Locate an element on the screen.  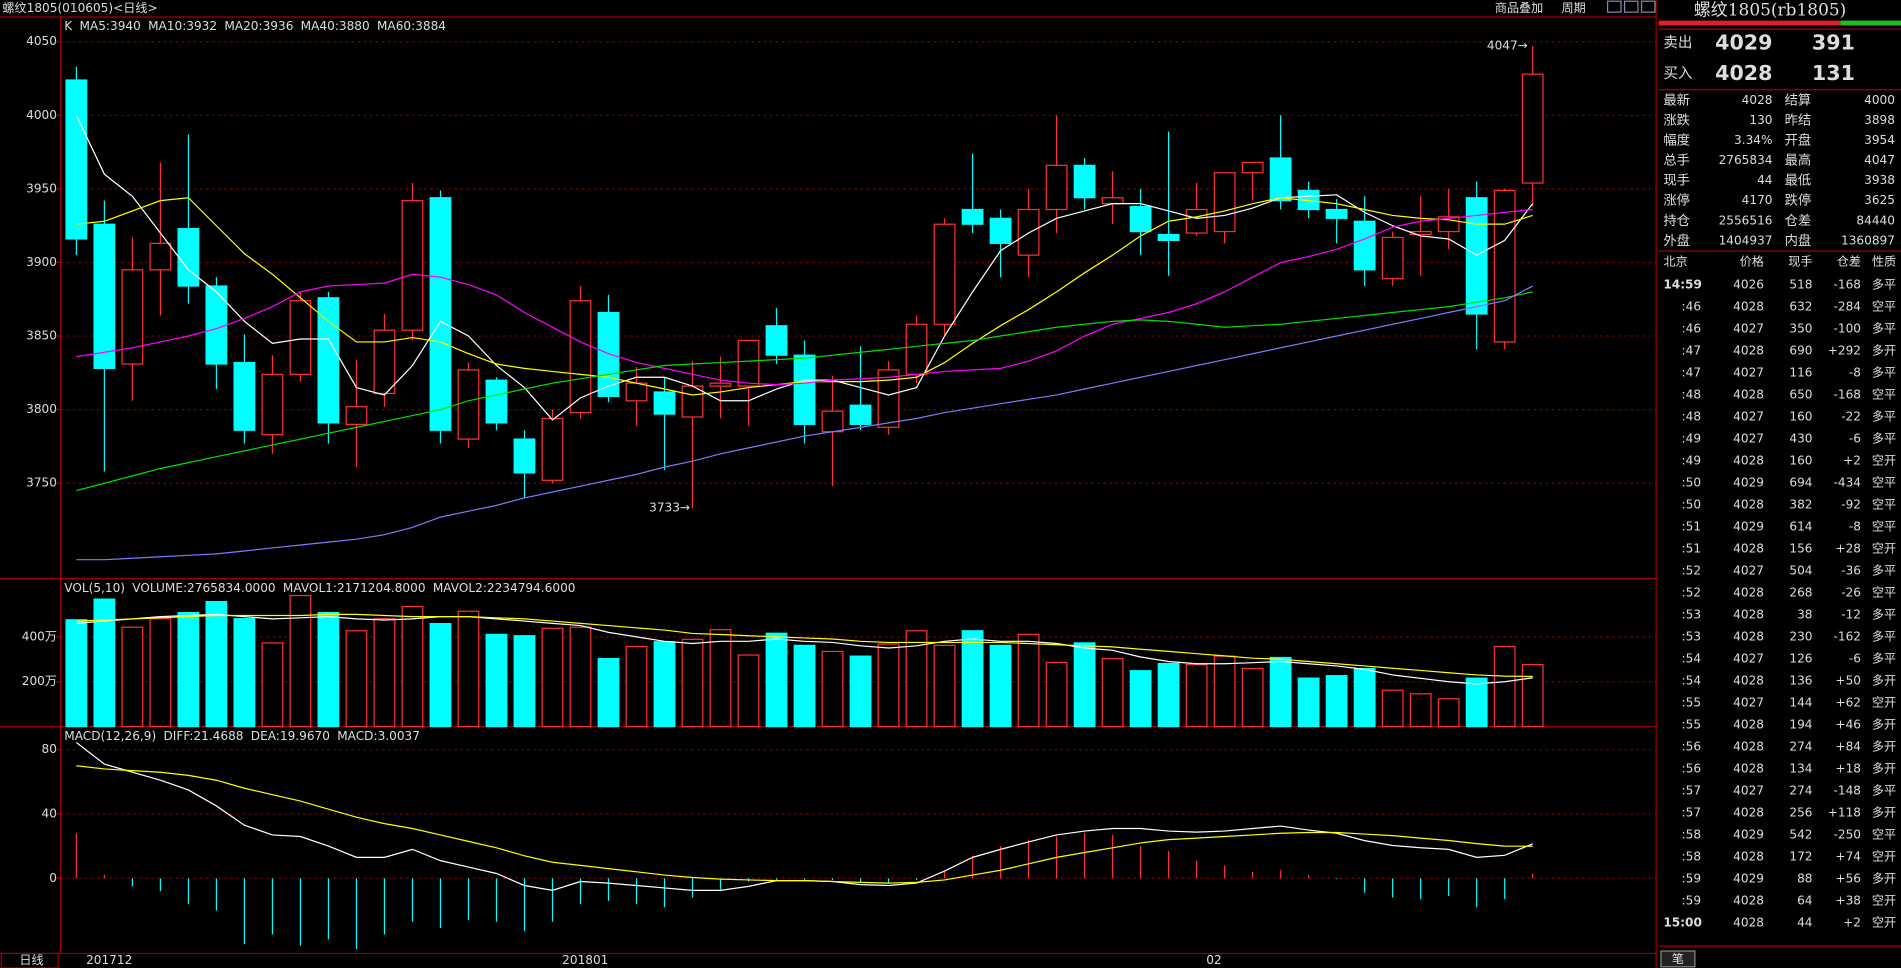
tick-time: :57 is located at coordinates (1691, 791).